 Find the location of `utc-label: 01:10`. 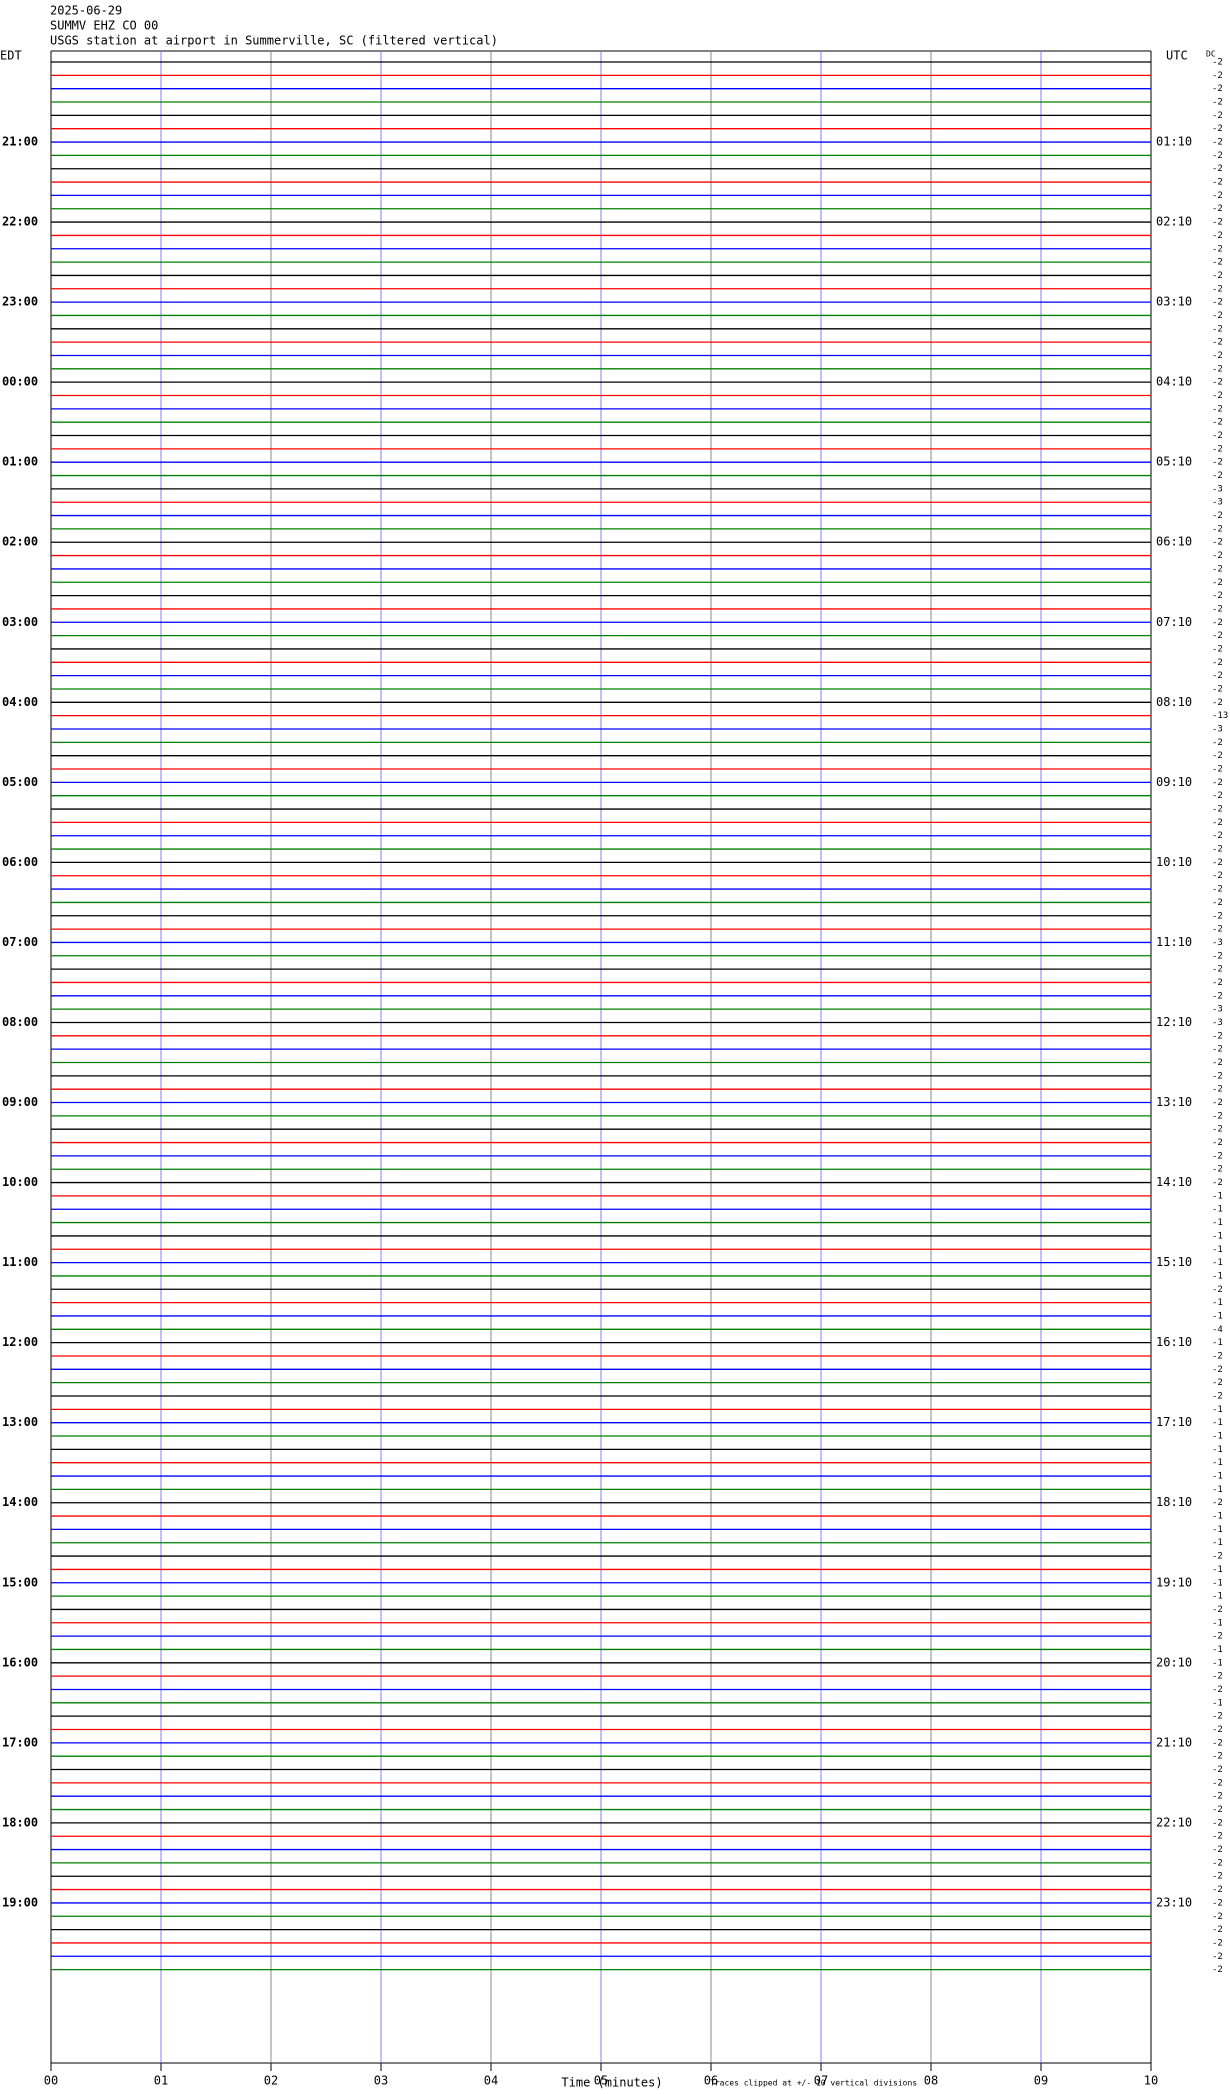

utc-label: 01:10 is located at coordinates (1174, 142).